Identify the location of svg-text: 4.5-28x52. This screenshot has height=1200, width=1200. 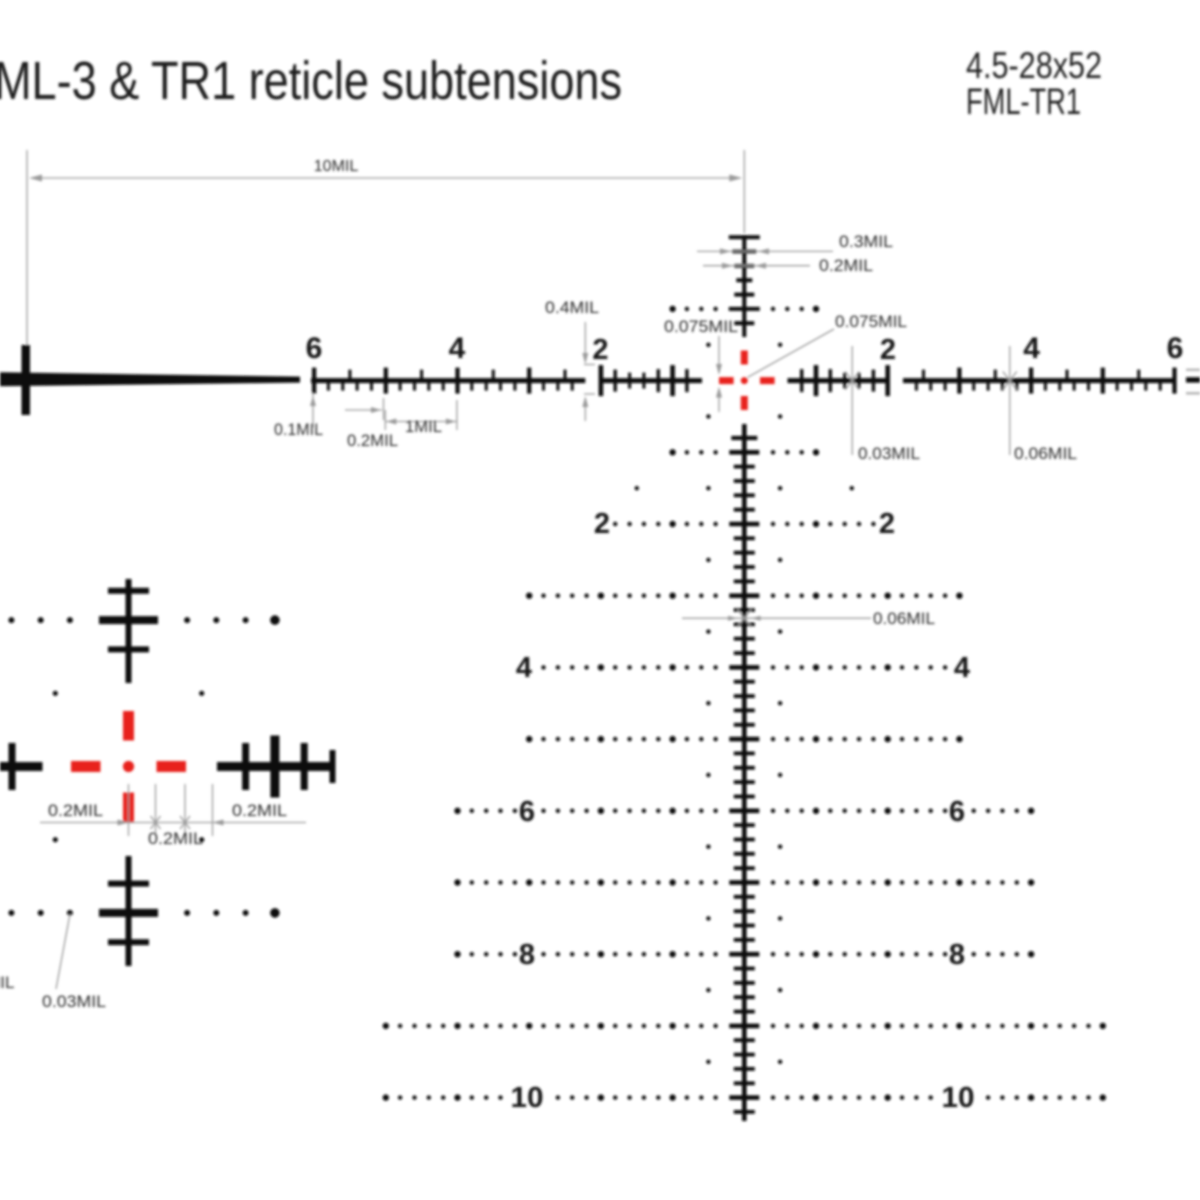
(1034, 65).